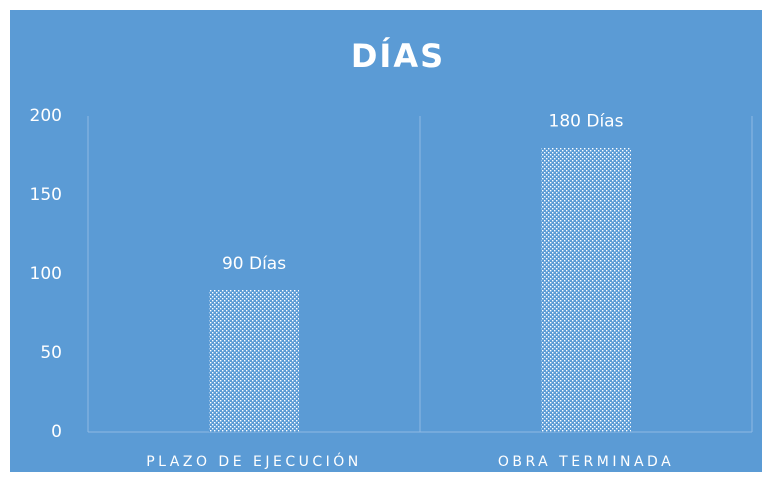 The width and height of the screenshot is (773, 482). I want to click on y-tick-label: 0, so click(56, 432).